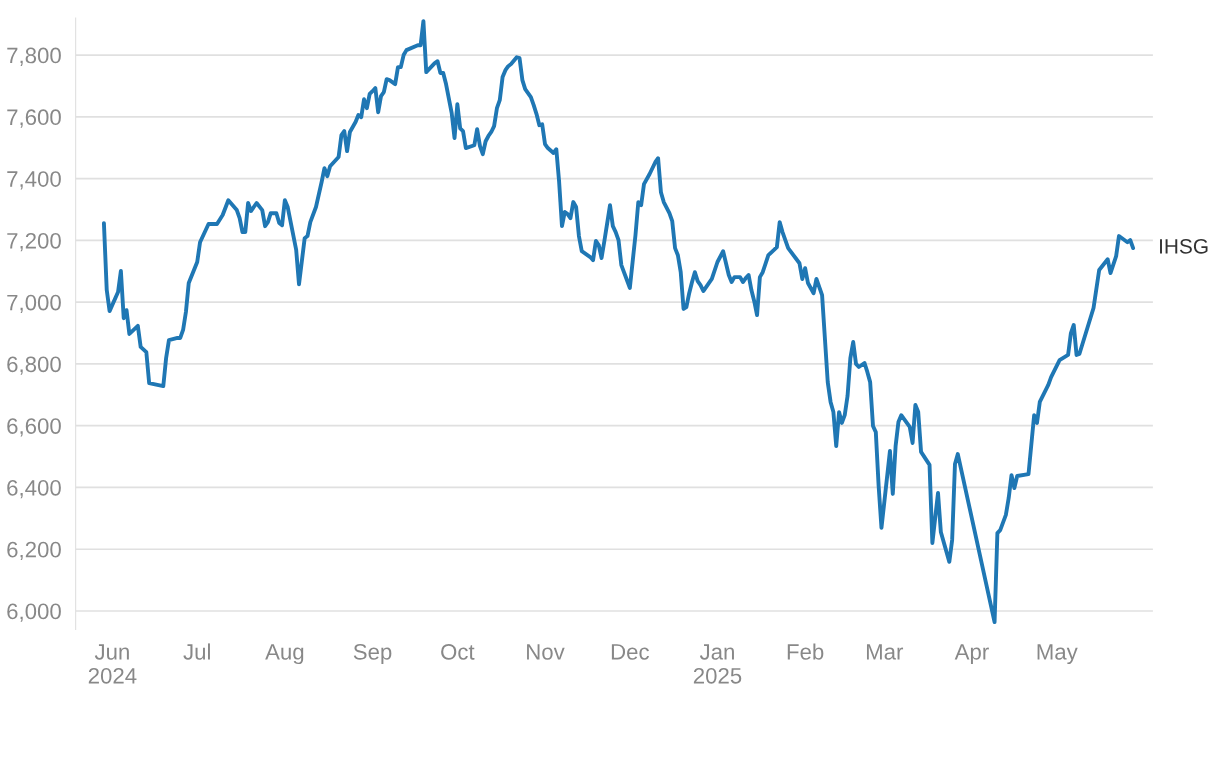  What do you see at coordinates (34, 242) in the screenshot?
I see `y-tick-label: 7,200` at bounding box center [34, 242].